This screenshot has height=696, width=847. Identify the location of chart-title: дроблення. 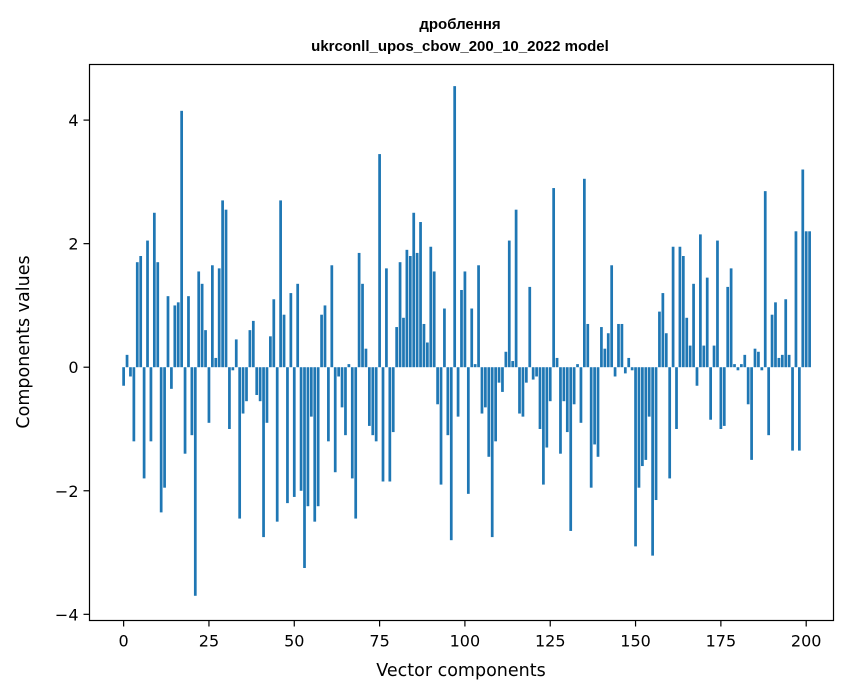
(459, 24).